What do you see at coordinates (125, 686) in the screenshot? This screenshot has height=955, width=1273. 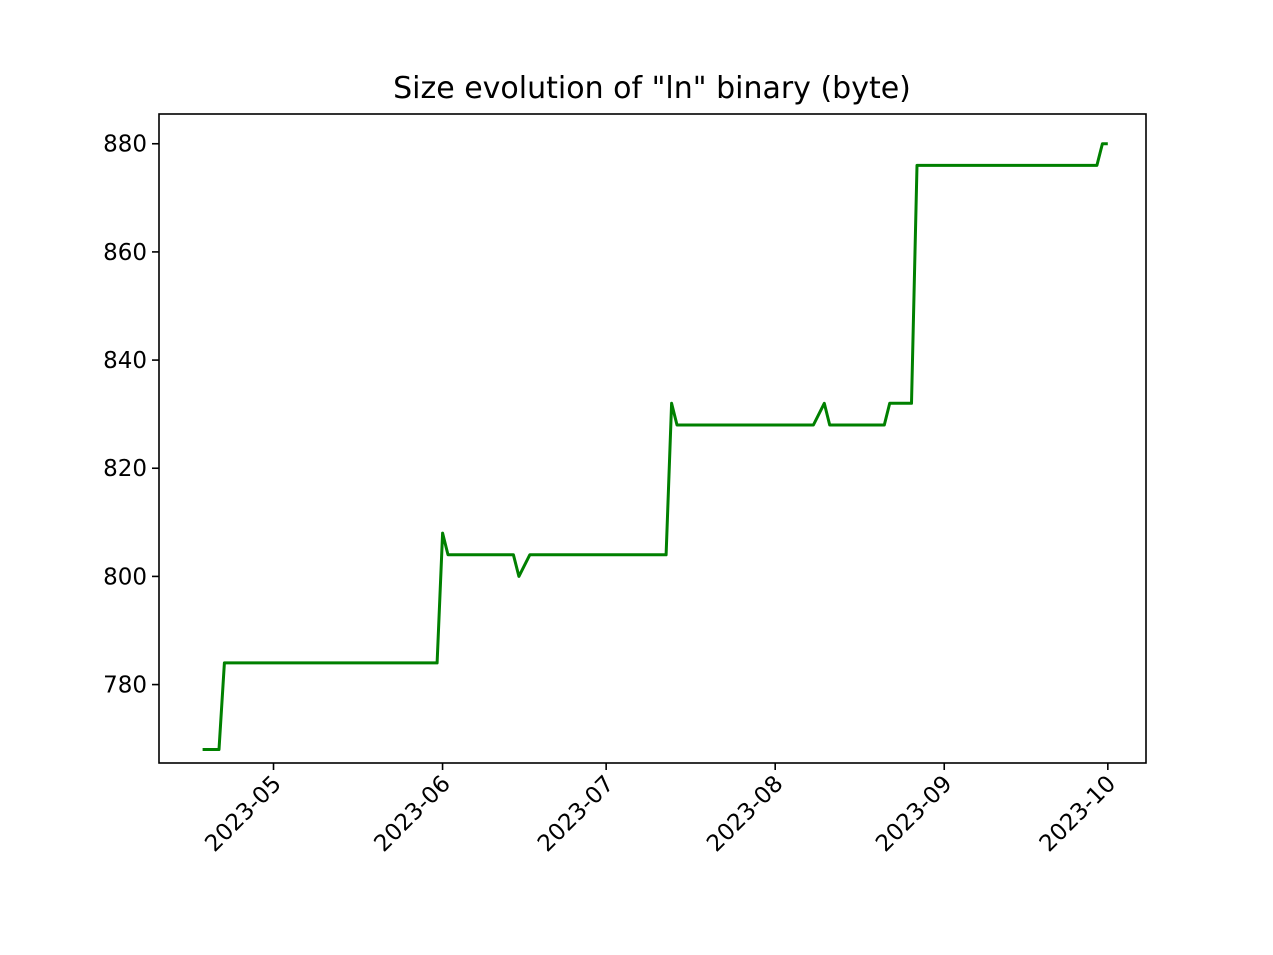 I see `y-tick-label: 780` at bounding box center [125, 686].